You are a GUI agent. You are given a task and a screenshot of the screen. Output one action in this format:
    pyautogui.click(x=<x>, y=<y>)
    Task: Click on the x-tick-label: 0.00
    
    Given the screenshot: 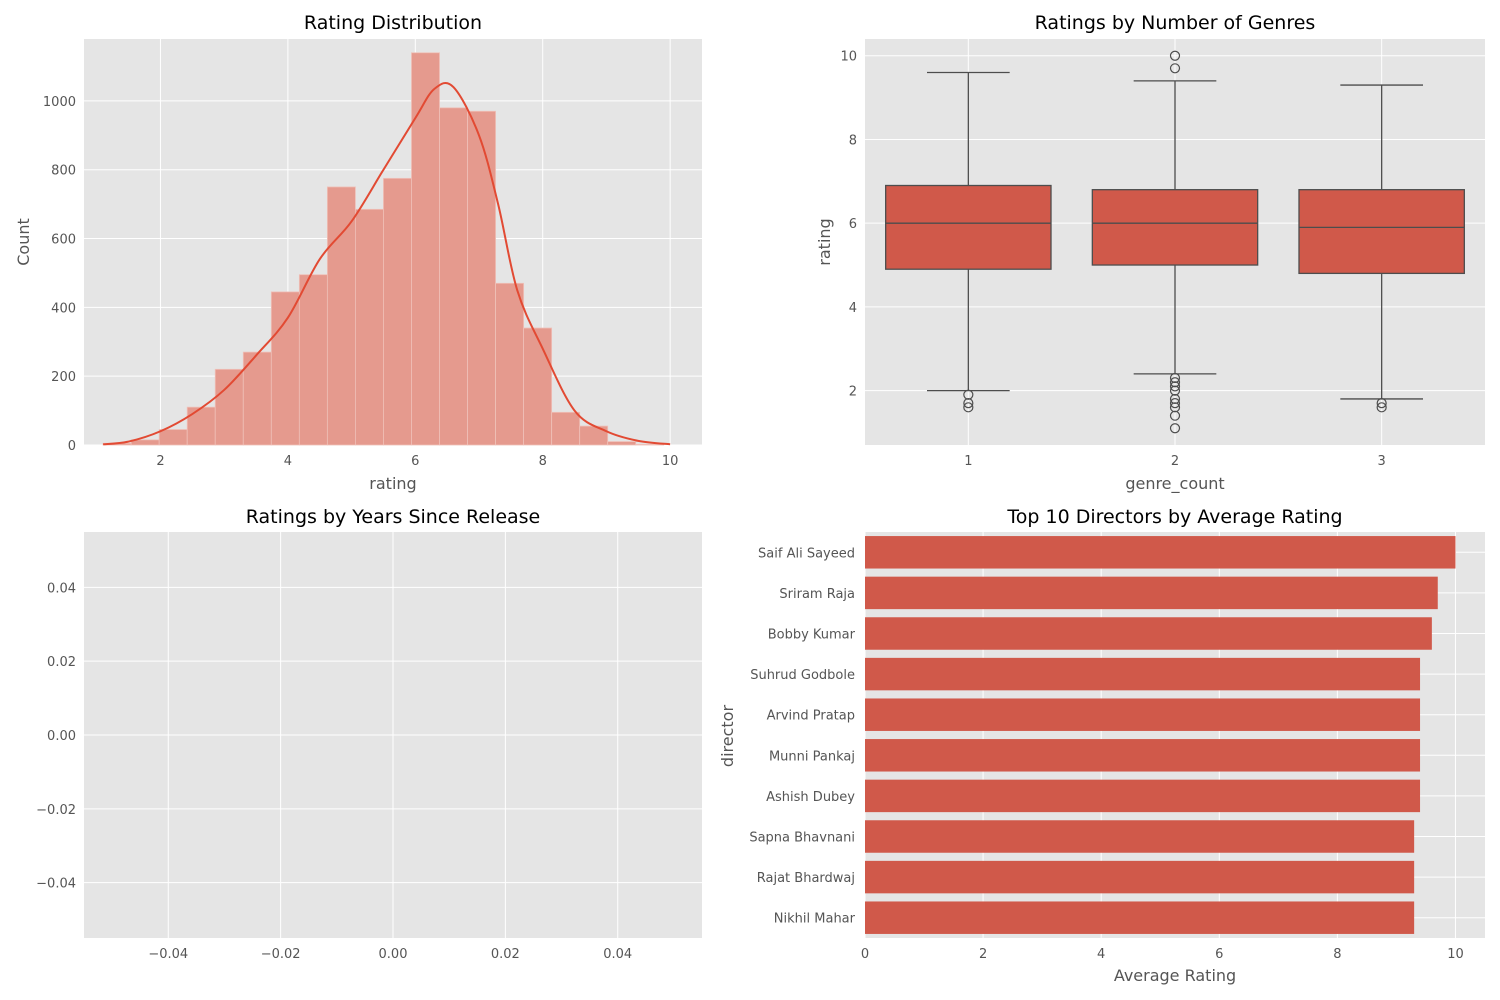 What is the action you would take?
    pyautogui.click(x=393, y=954)
    